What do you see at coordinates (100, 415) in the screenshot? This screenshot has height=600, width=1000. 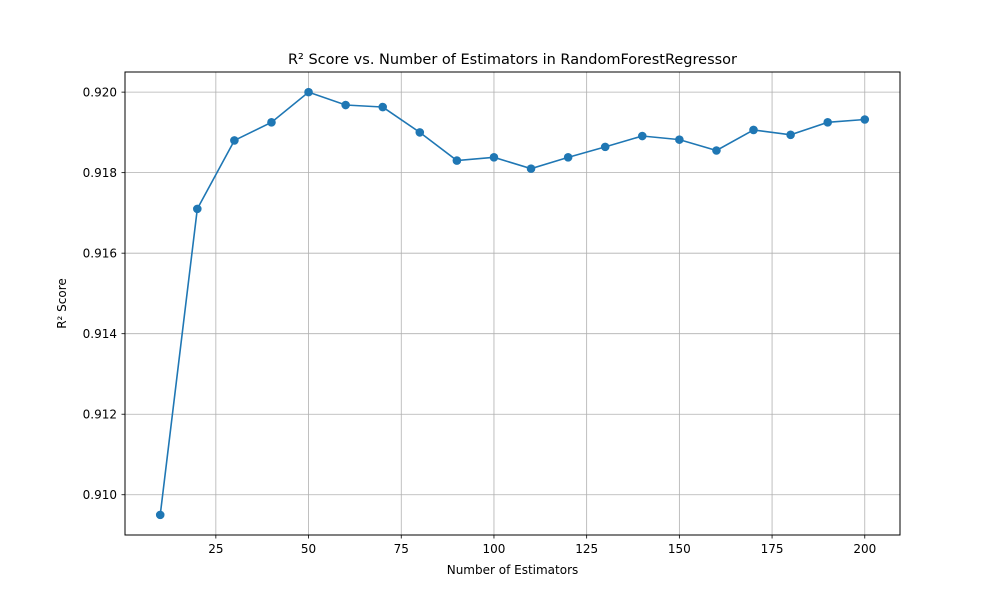 I see `y-tick-label: 0.912` at bounding box center [100, 415].